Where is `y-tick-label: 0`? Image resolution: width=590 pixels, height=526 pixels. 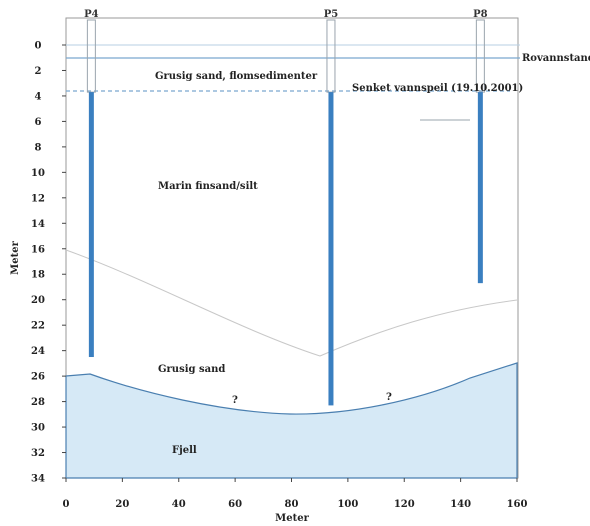
y-tick-label: 0 is located at coordinates (38, 46).